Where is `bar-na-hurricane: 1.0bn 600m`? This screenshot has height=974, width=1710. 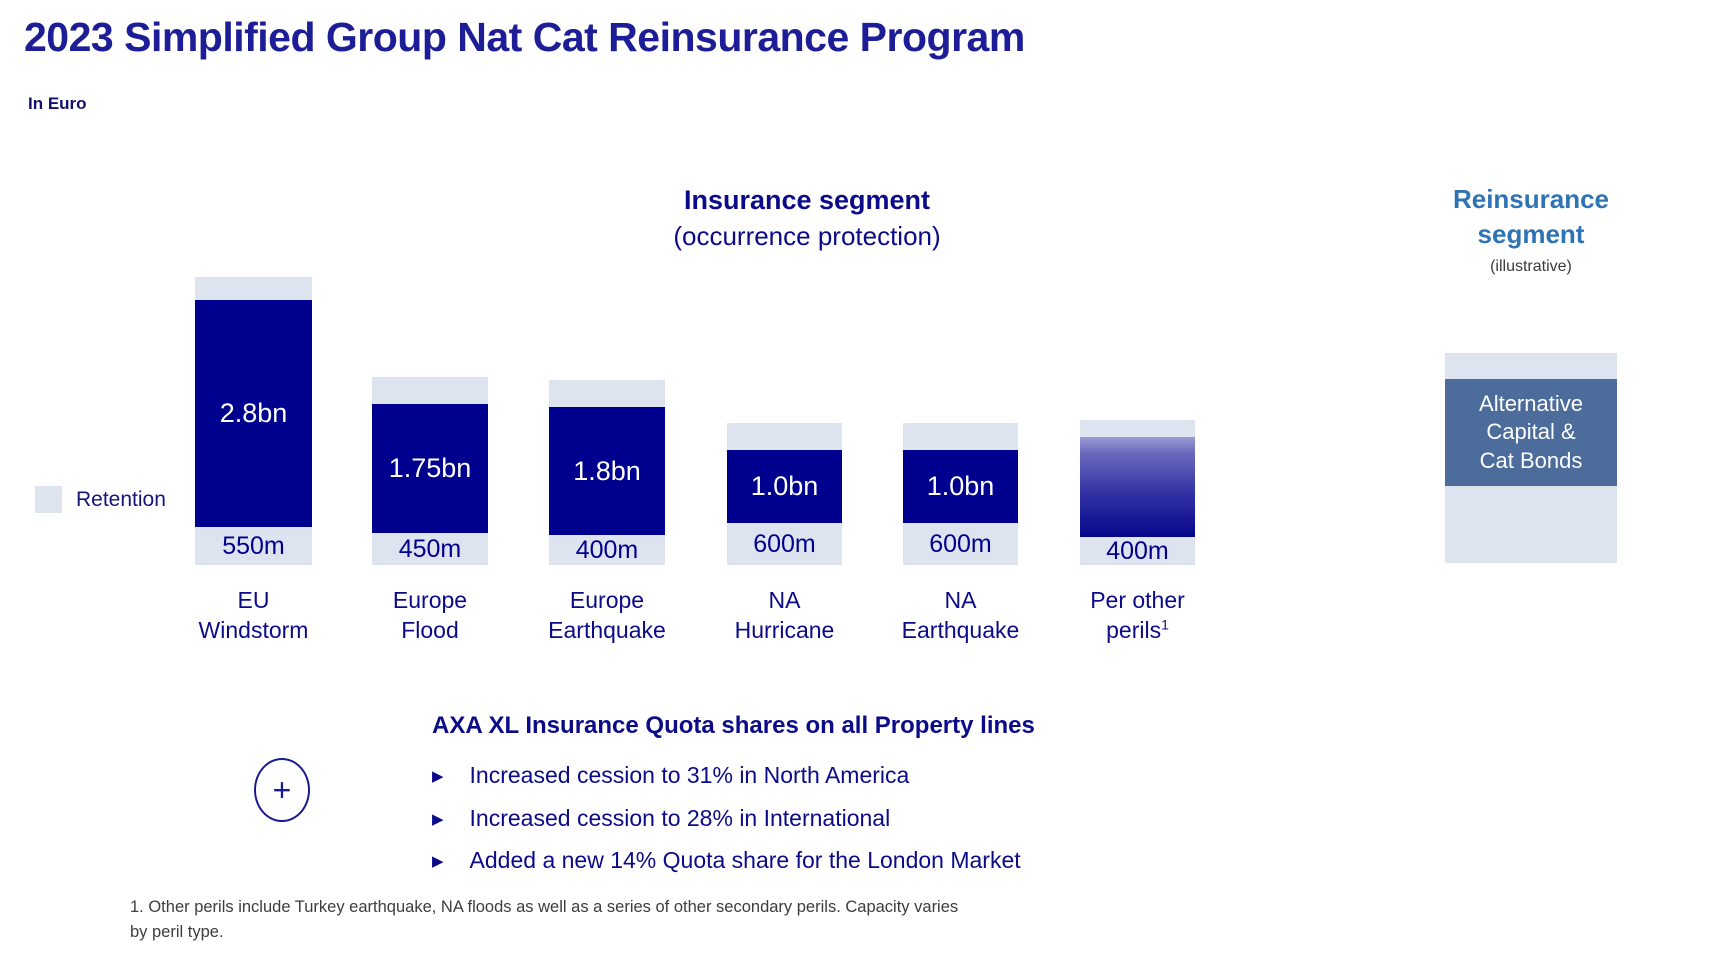
bar-na-hurricane: 1.0bn 600m is located at coordinates (784, 494).